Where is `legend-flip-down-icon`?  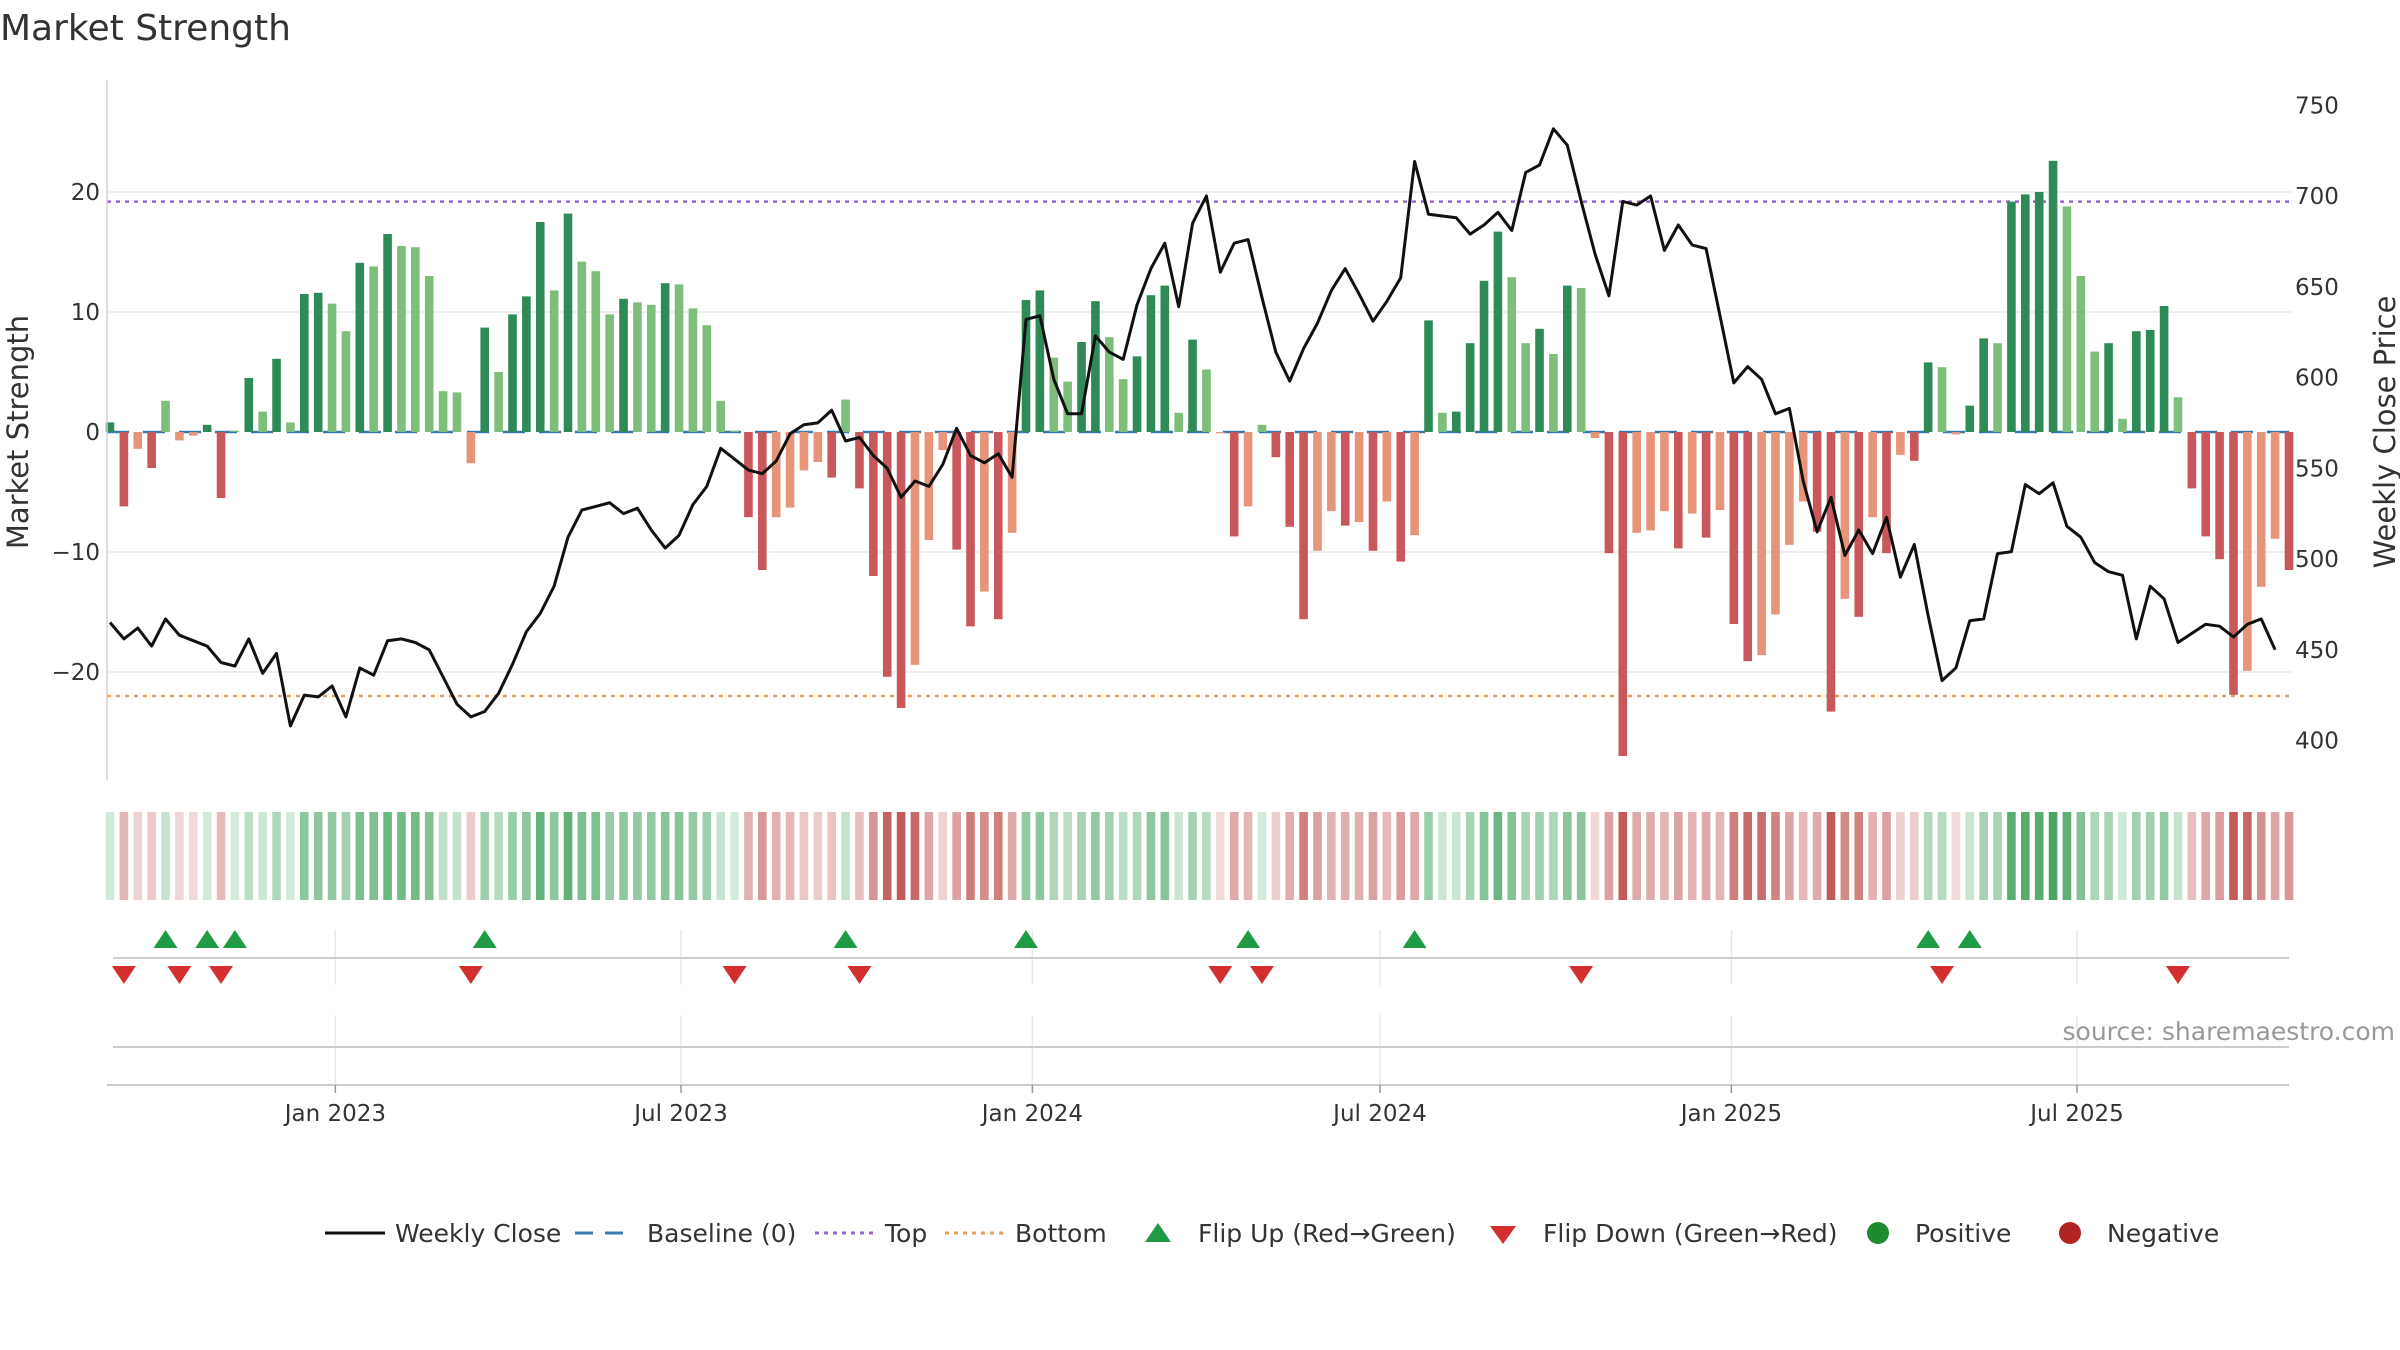 legend-flip-down-icon is located at coordinates (1503, 1235).